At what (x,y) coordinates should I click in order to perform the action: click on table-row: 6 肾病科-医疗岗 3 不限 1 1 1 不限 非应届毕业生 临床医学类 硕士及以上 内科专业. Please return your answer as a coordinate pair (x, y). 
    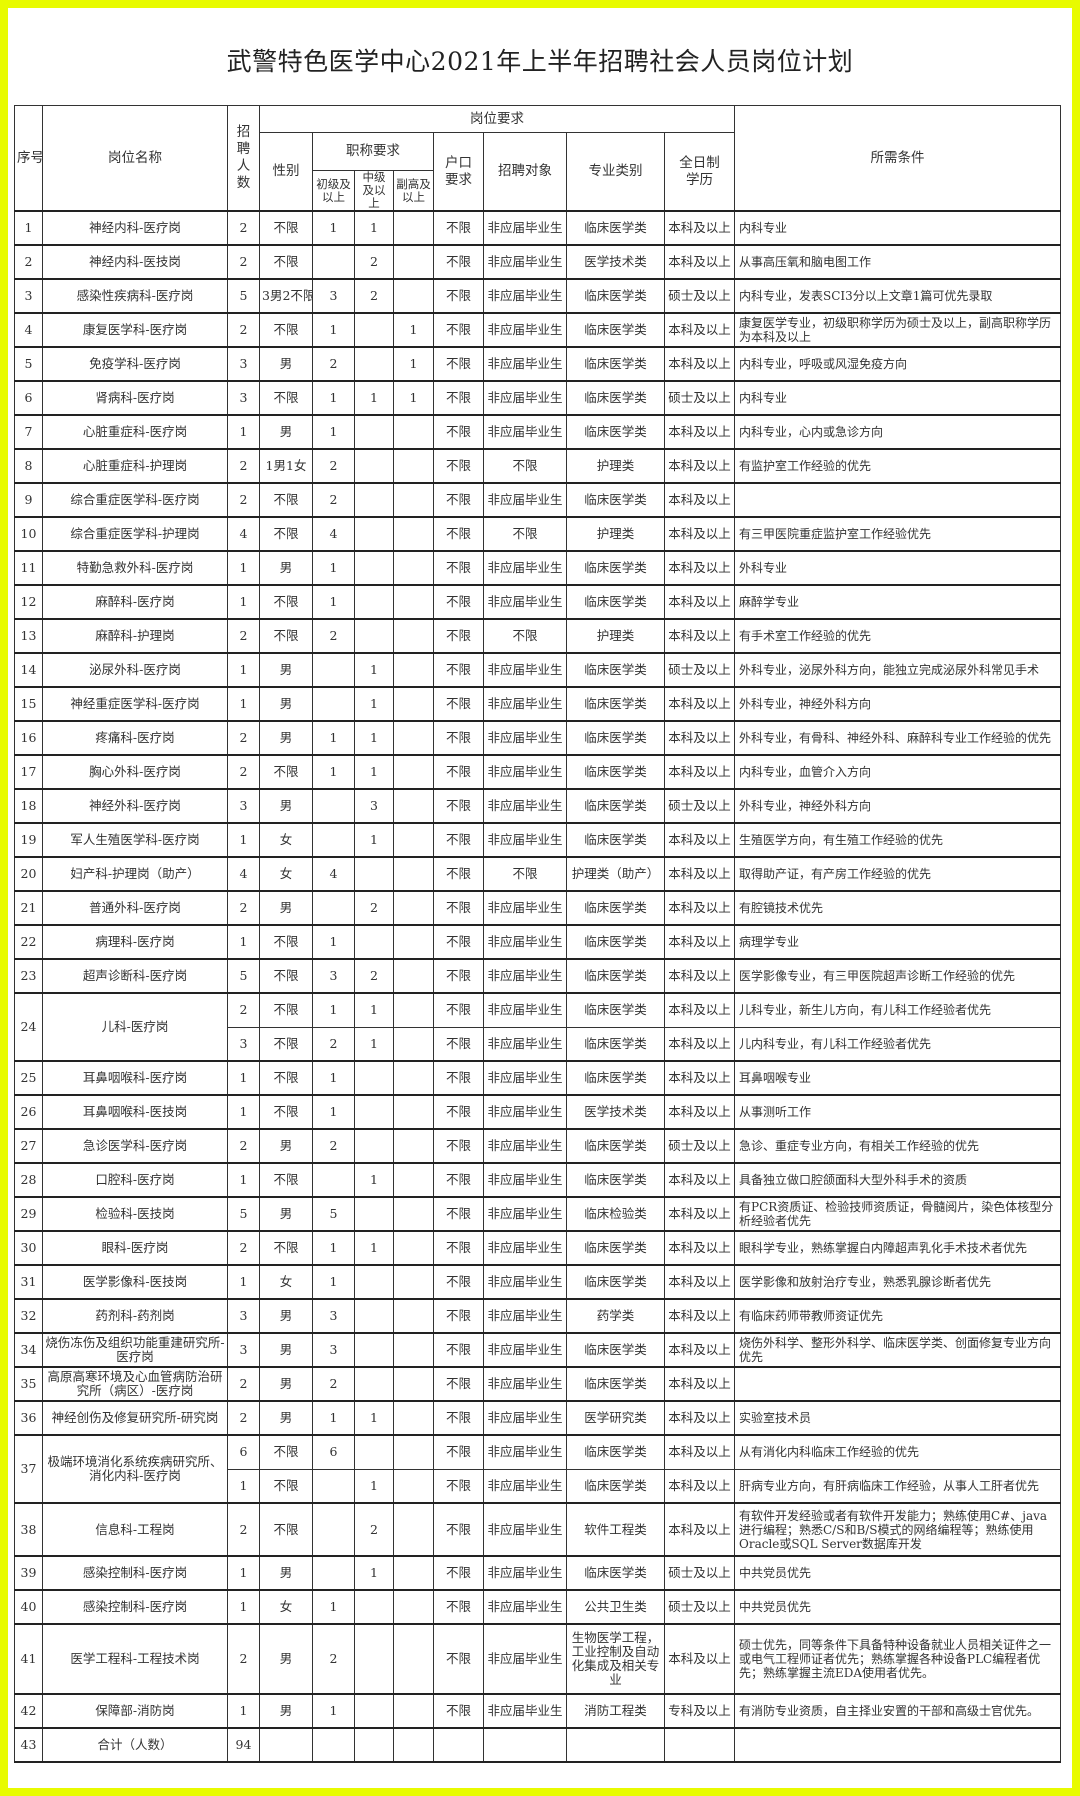
    Looking at the image, I should click on (537, 398).